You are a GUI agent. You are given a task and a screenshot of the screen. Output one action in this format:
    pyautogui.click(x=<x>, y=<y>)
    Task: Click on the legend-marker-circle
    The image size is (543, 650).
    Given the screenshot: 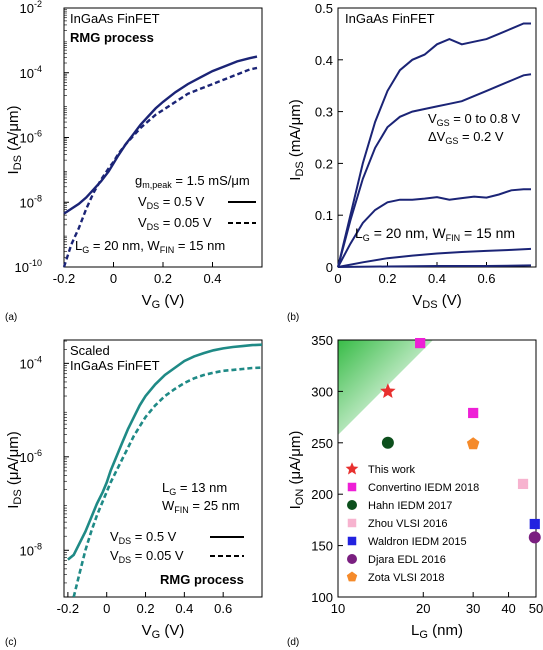 What is the action you would take?
    pyautogui.click(x=352, y=505)
    